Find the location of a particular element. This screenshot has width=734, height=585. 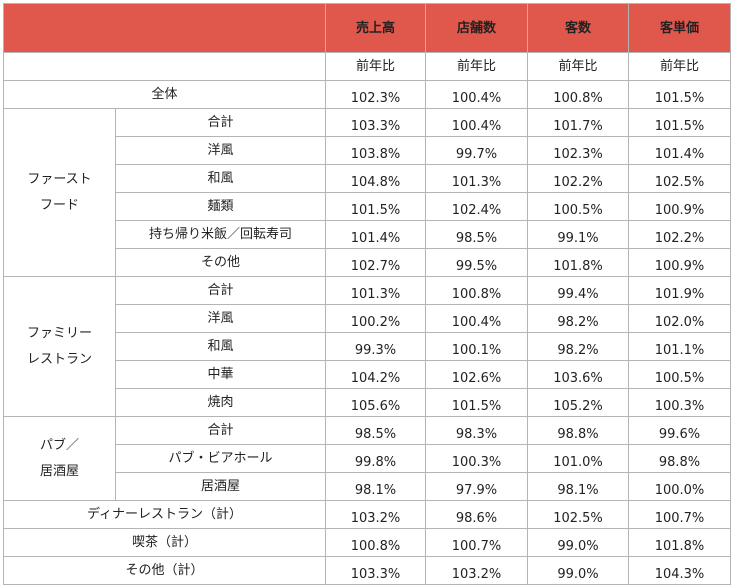

value-cell: 105.6% is located at coordinates (375, 402).